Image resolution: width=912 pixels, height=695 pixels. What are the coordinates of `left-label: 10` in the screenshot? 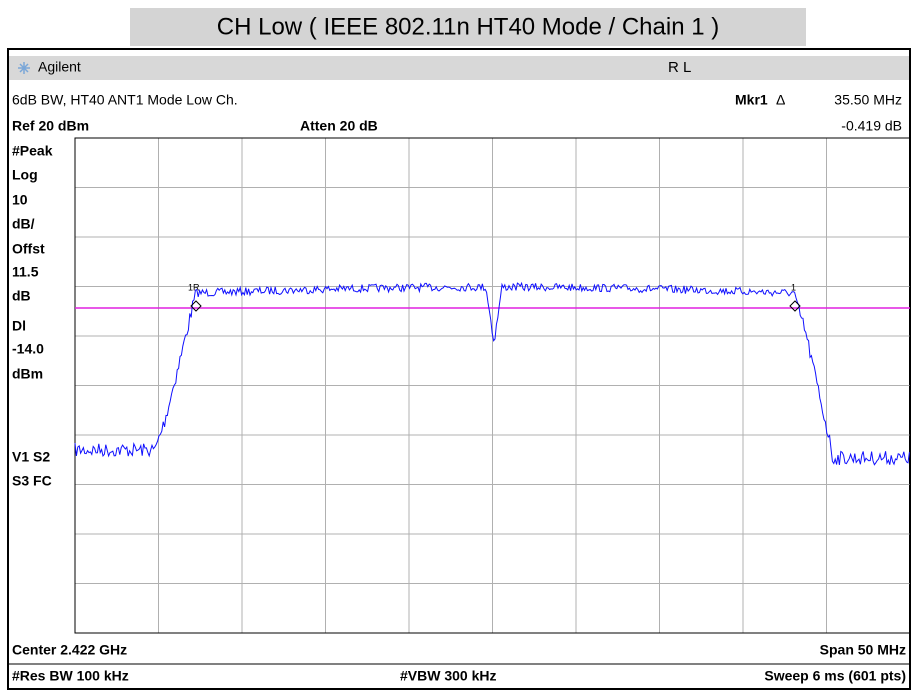 It's located at (20, 200).